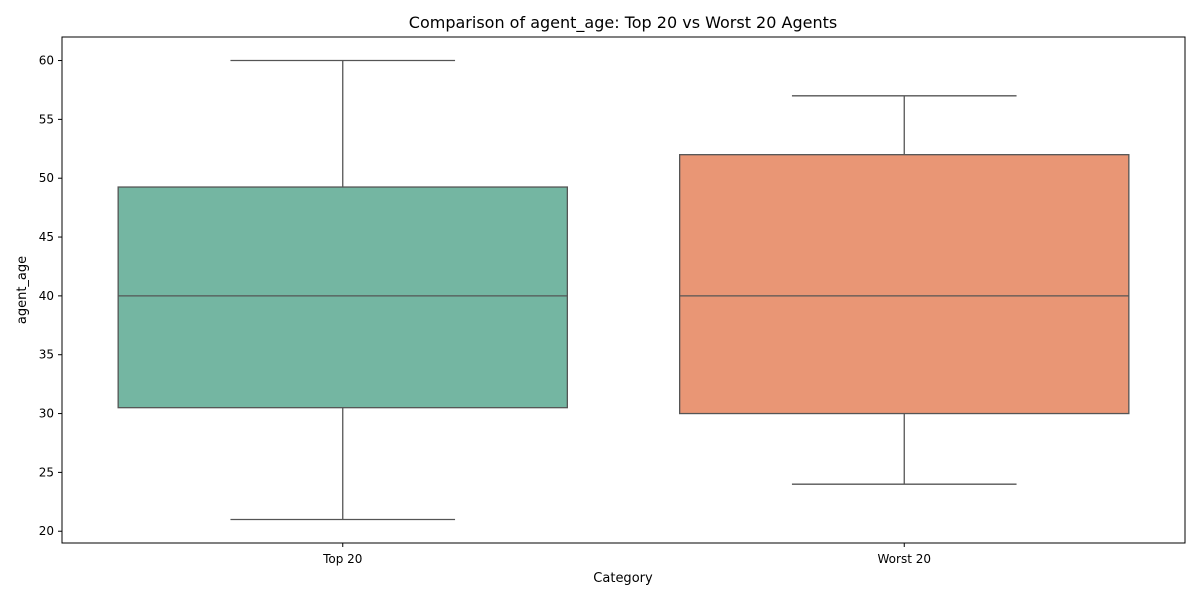  I want to click on y-tick-label: 50, so click(46, 178).